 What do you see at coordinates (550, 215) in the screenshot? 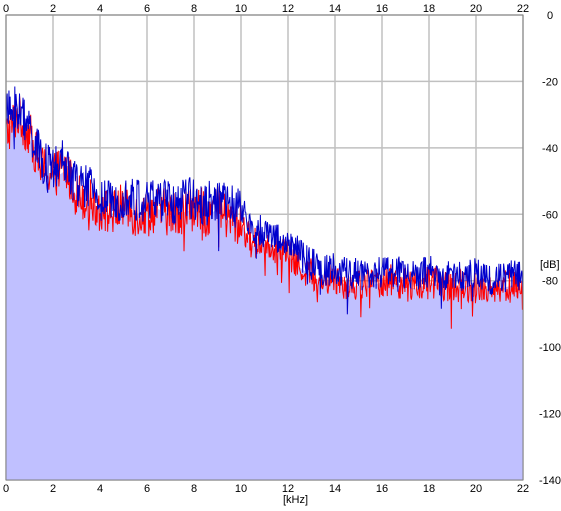
I see `y-tick-label-3: -60` at bounding box center [550, 215].